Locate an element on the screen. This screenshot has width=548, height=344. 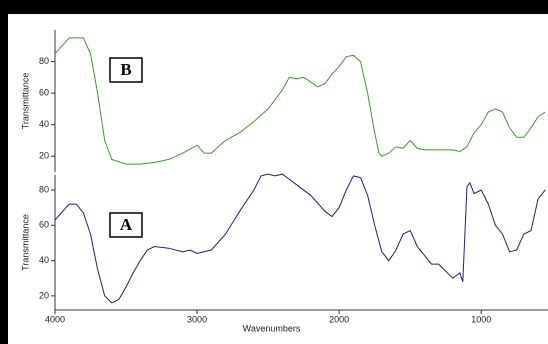
panel-label: A is located at coordinates (126, 224).